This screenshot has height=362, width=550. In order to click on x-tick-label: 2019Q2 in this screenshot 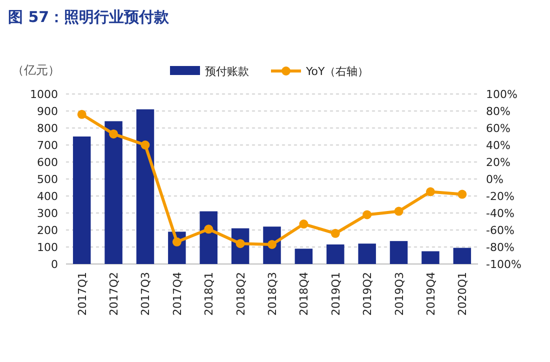, I will do `click(367, 294)`.